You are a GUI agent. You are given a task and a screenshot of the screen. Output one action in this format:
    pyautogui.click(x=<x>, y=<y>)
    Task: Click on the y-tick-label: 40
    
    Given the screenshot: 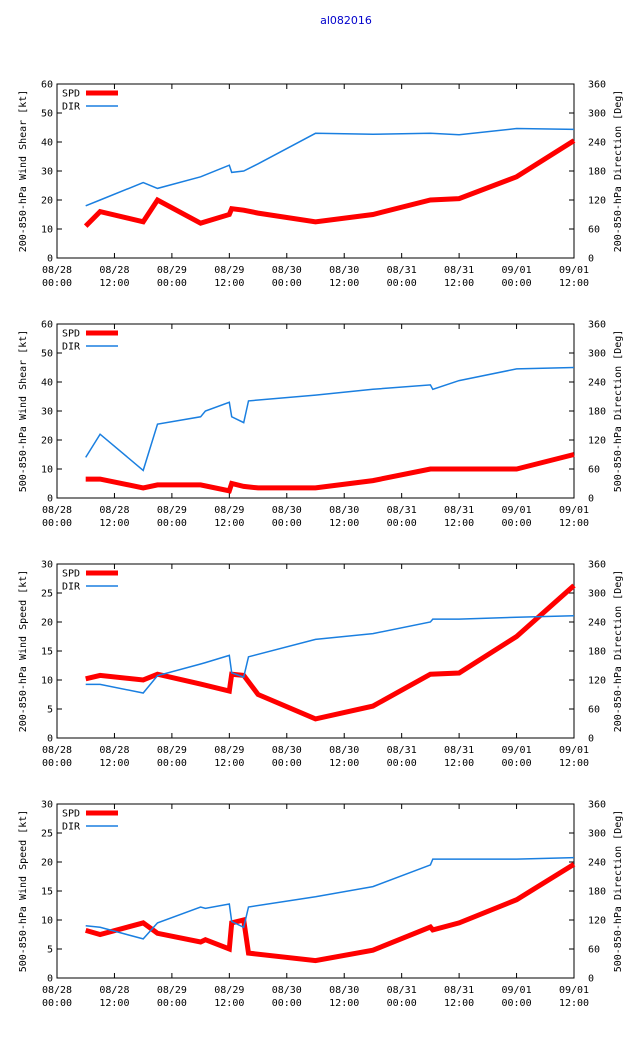 What is the action you would take?
    pyautogui.click(x=47, y=143)
    